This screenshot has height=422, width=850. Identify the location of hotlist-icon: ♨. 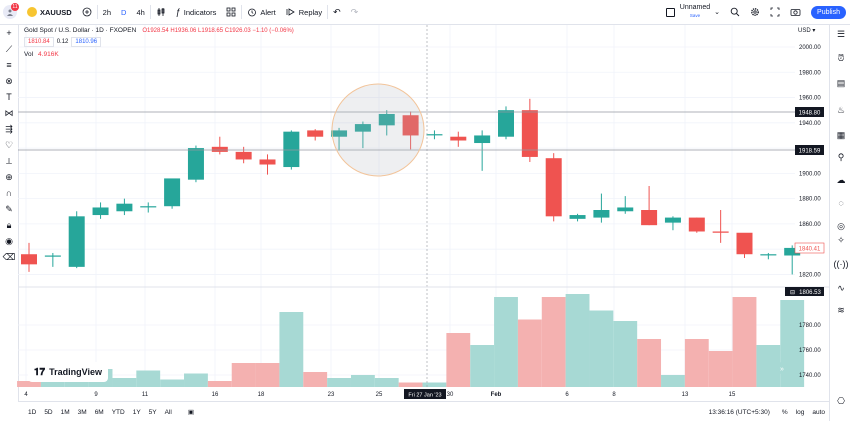
(841, 109).